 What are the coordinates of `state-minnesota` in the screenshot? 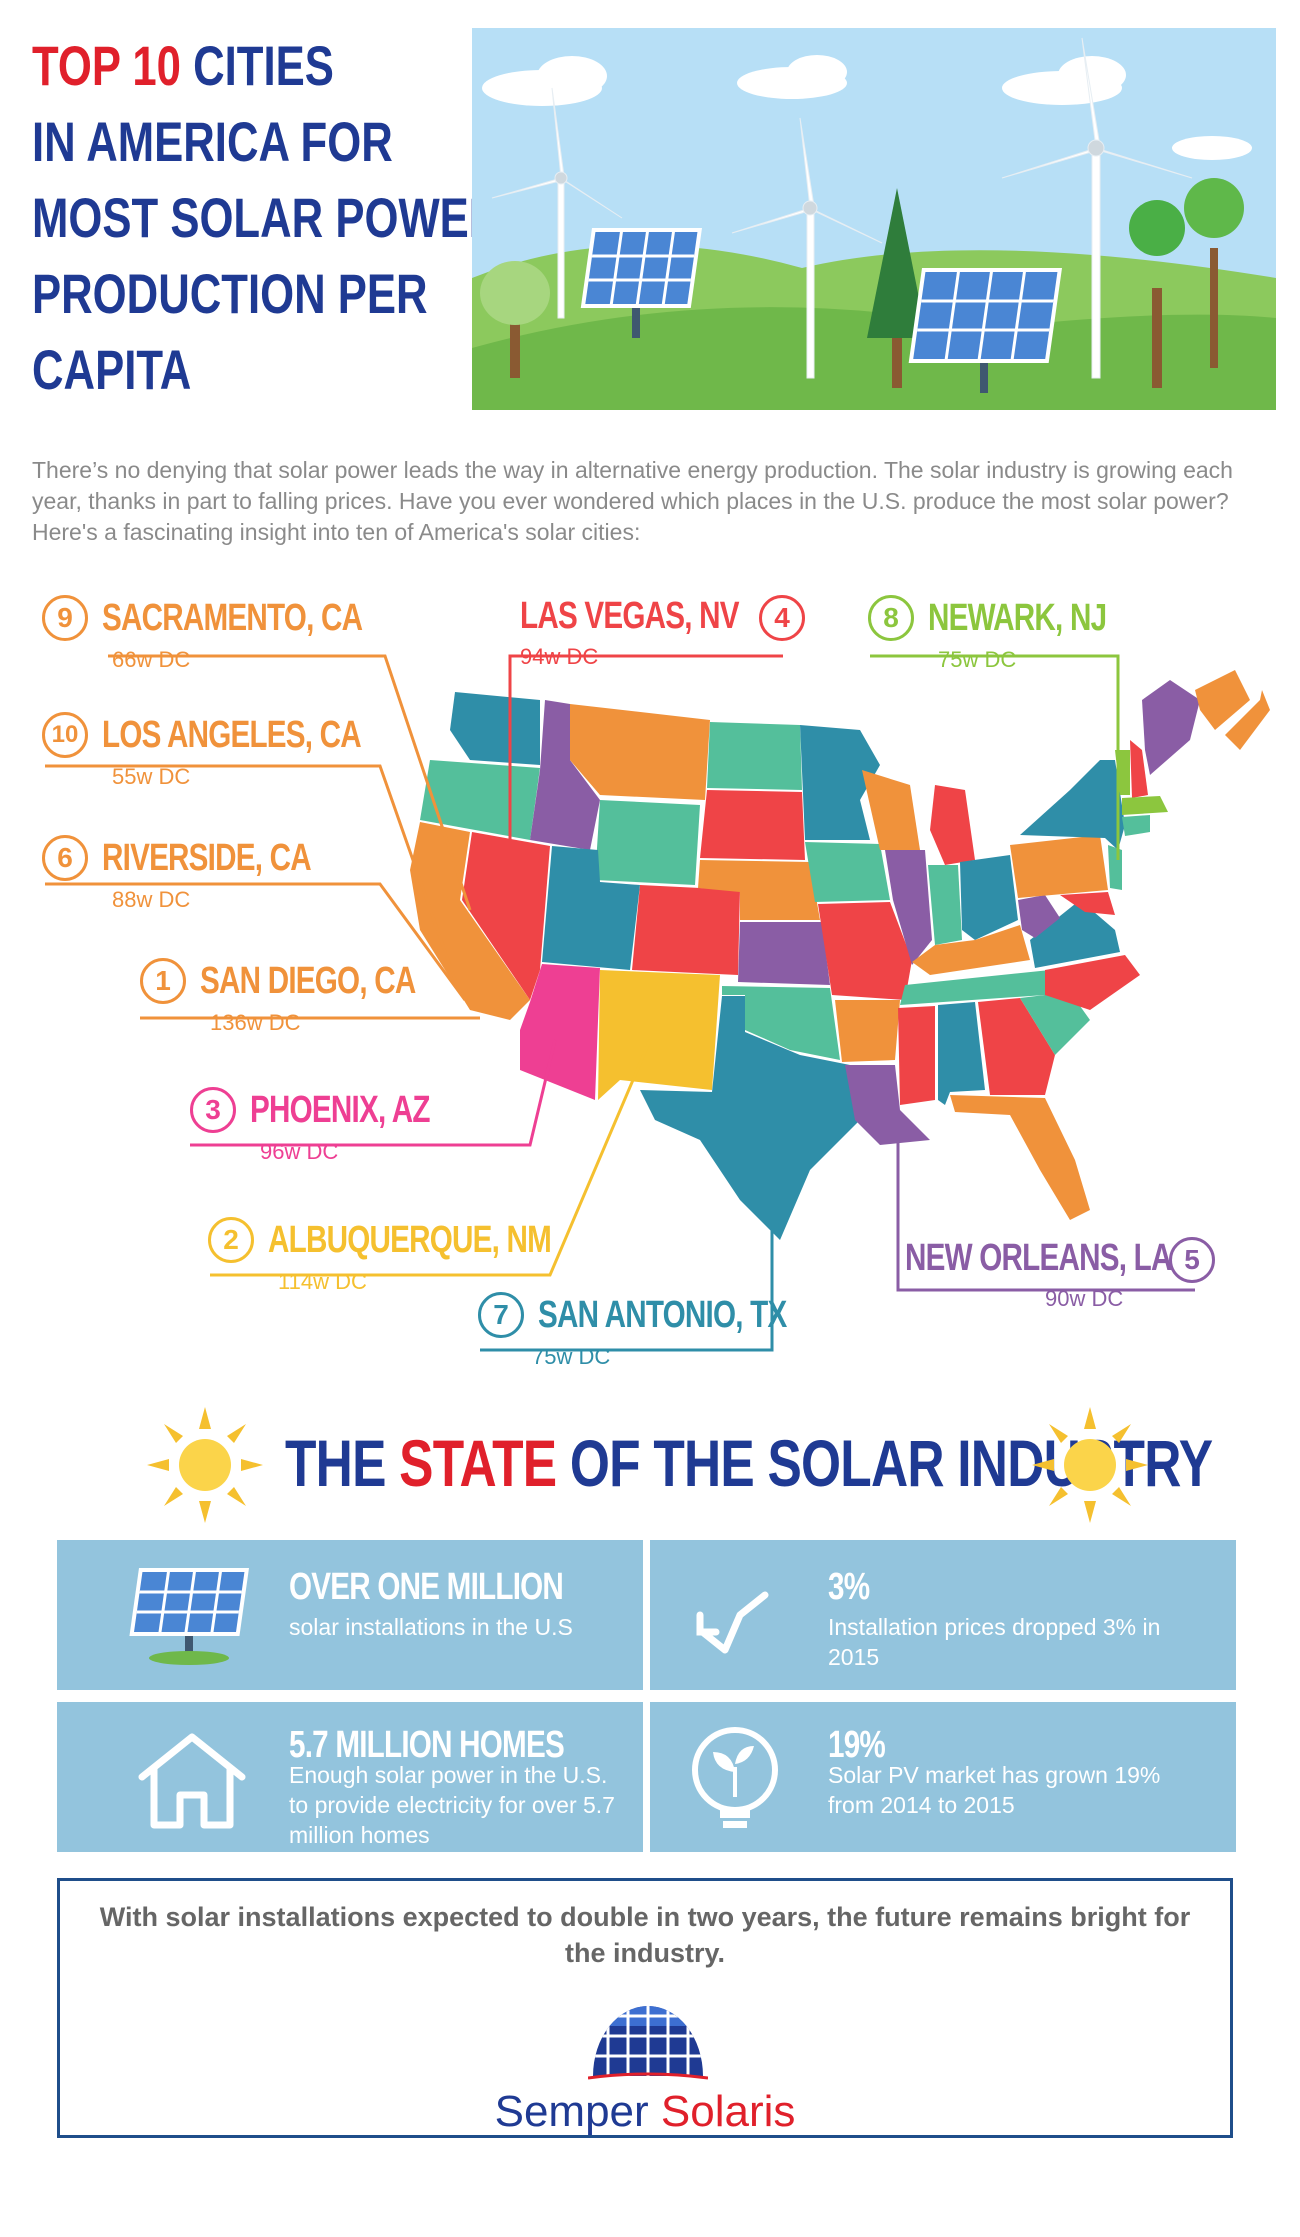 It's located at (840, 782).